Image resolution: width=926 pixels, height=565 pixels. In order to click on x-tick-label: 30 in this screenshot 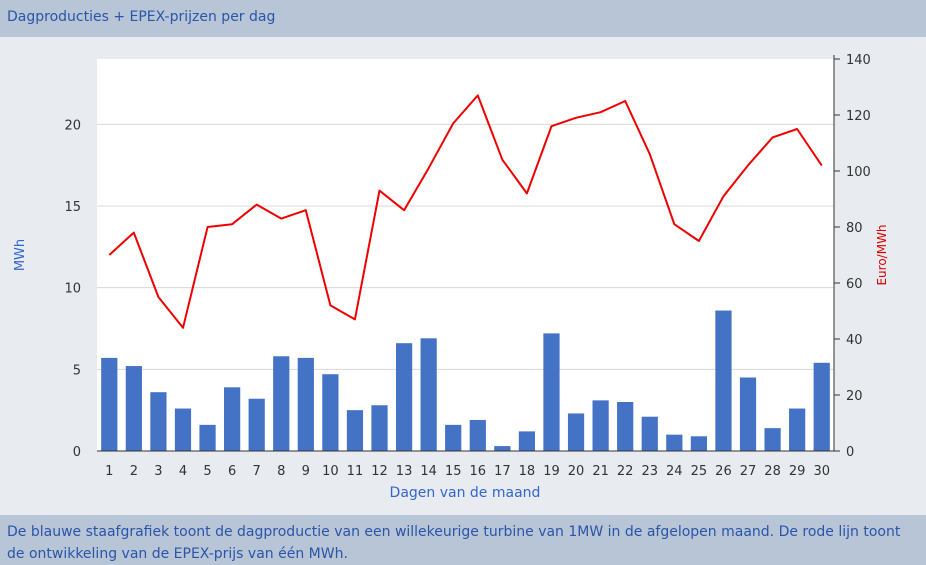, I will do `click(821, 471)`.